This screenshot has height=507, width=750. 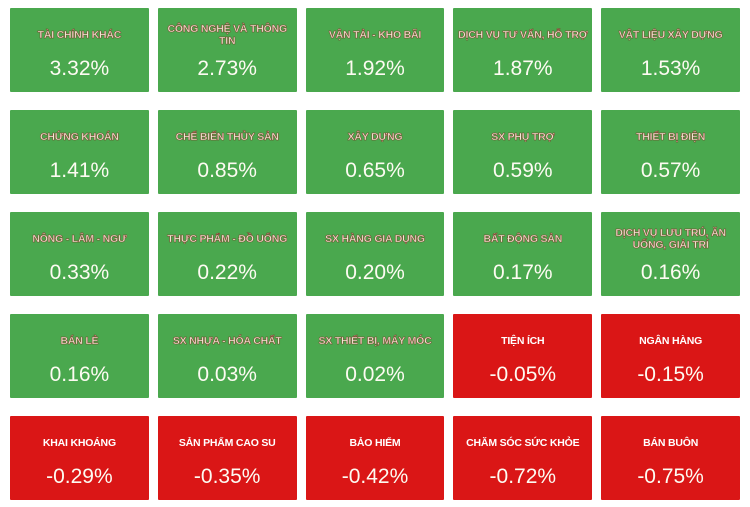 What do you see at coordinates (523, 152) in the screenshot?
I see `sector-tile: SX PHỤ TRỢ 0.59%` at bounding box center [523, 152].